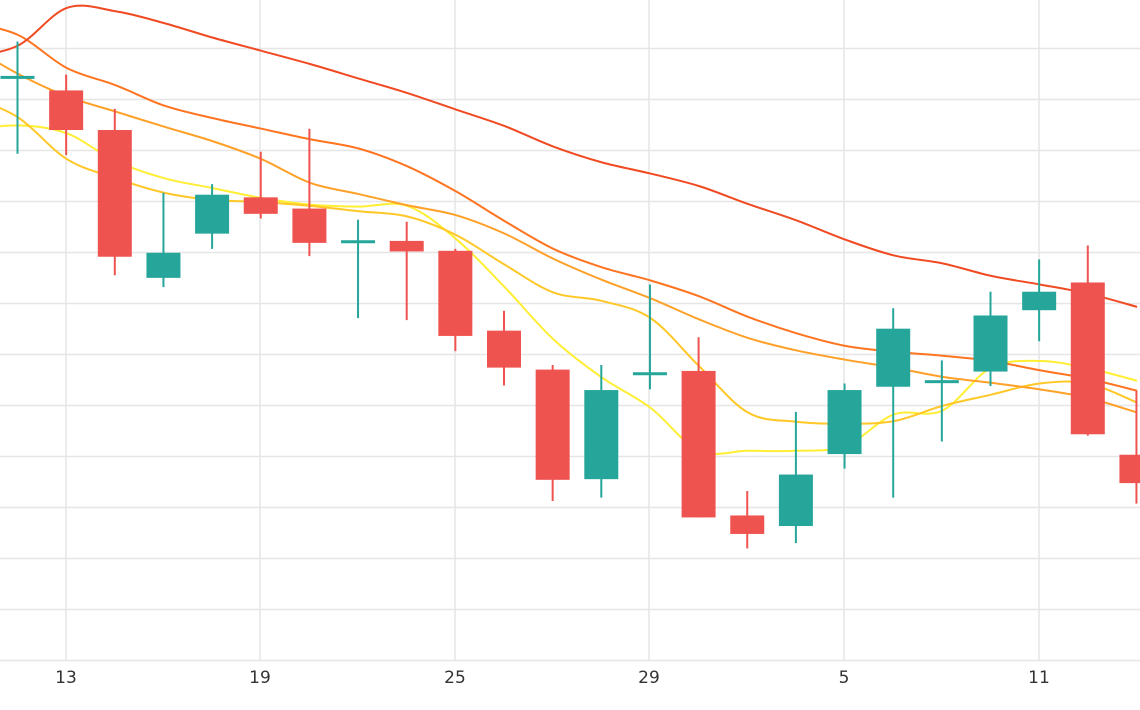 The image size is (1140, 710). Describe the element at coordinates (1039, 678) in the screenshot. I see `x-tick-label: 11` at that location.